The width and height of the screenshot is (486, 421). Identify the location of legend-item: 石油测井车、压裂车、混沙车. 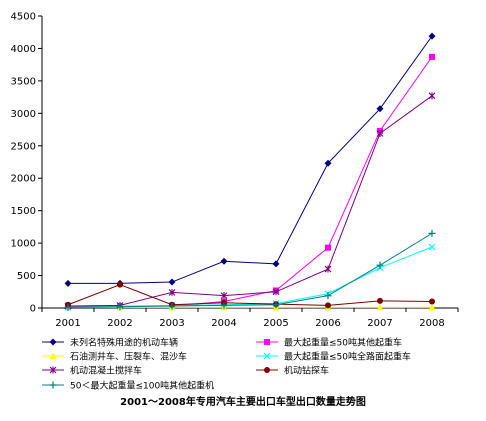
(114, 357).